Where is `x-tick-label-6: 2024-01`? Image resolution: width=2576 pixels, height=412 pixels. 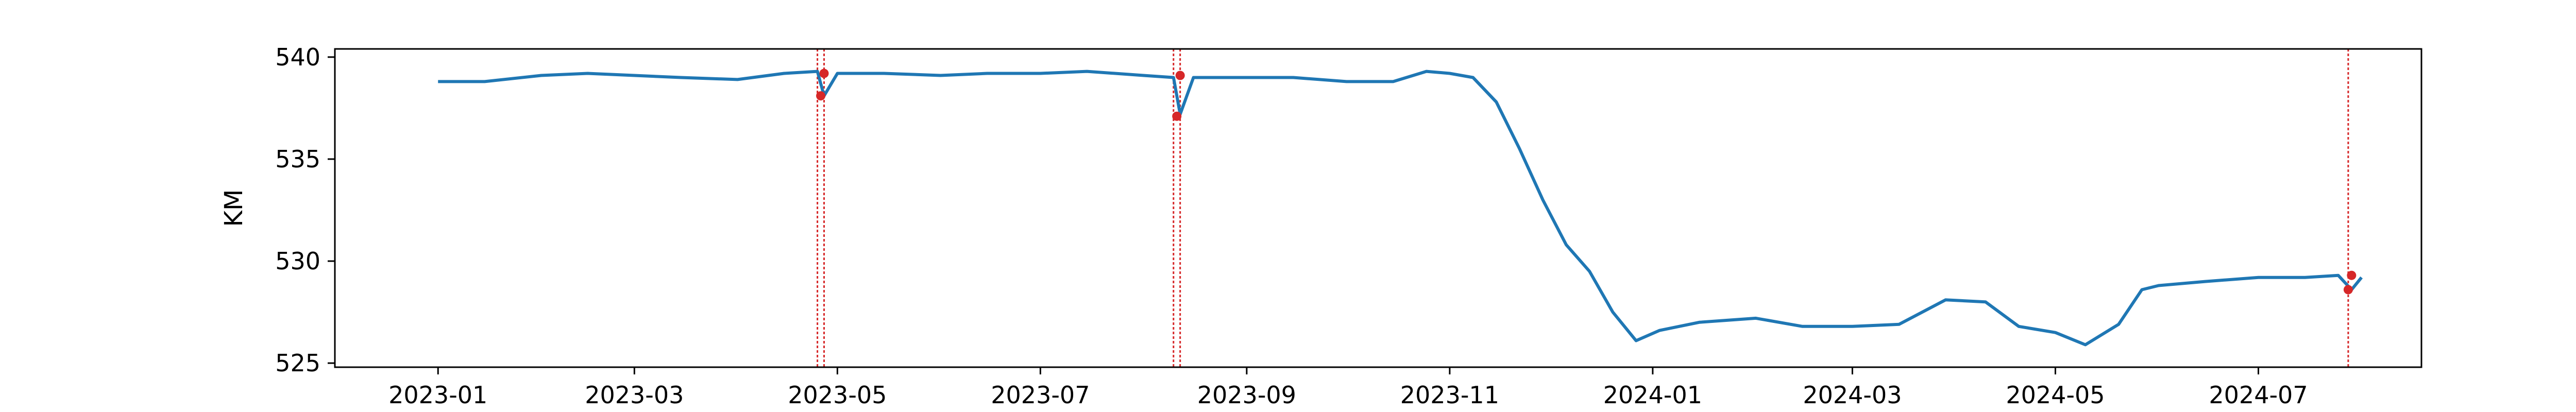
x-tick-label-6: 2024-01 is located at coordinates (1652, 395).